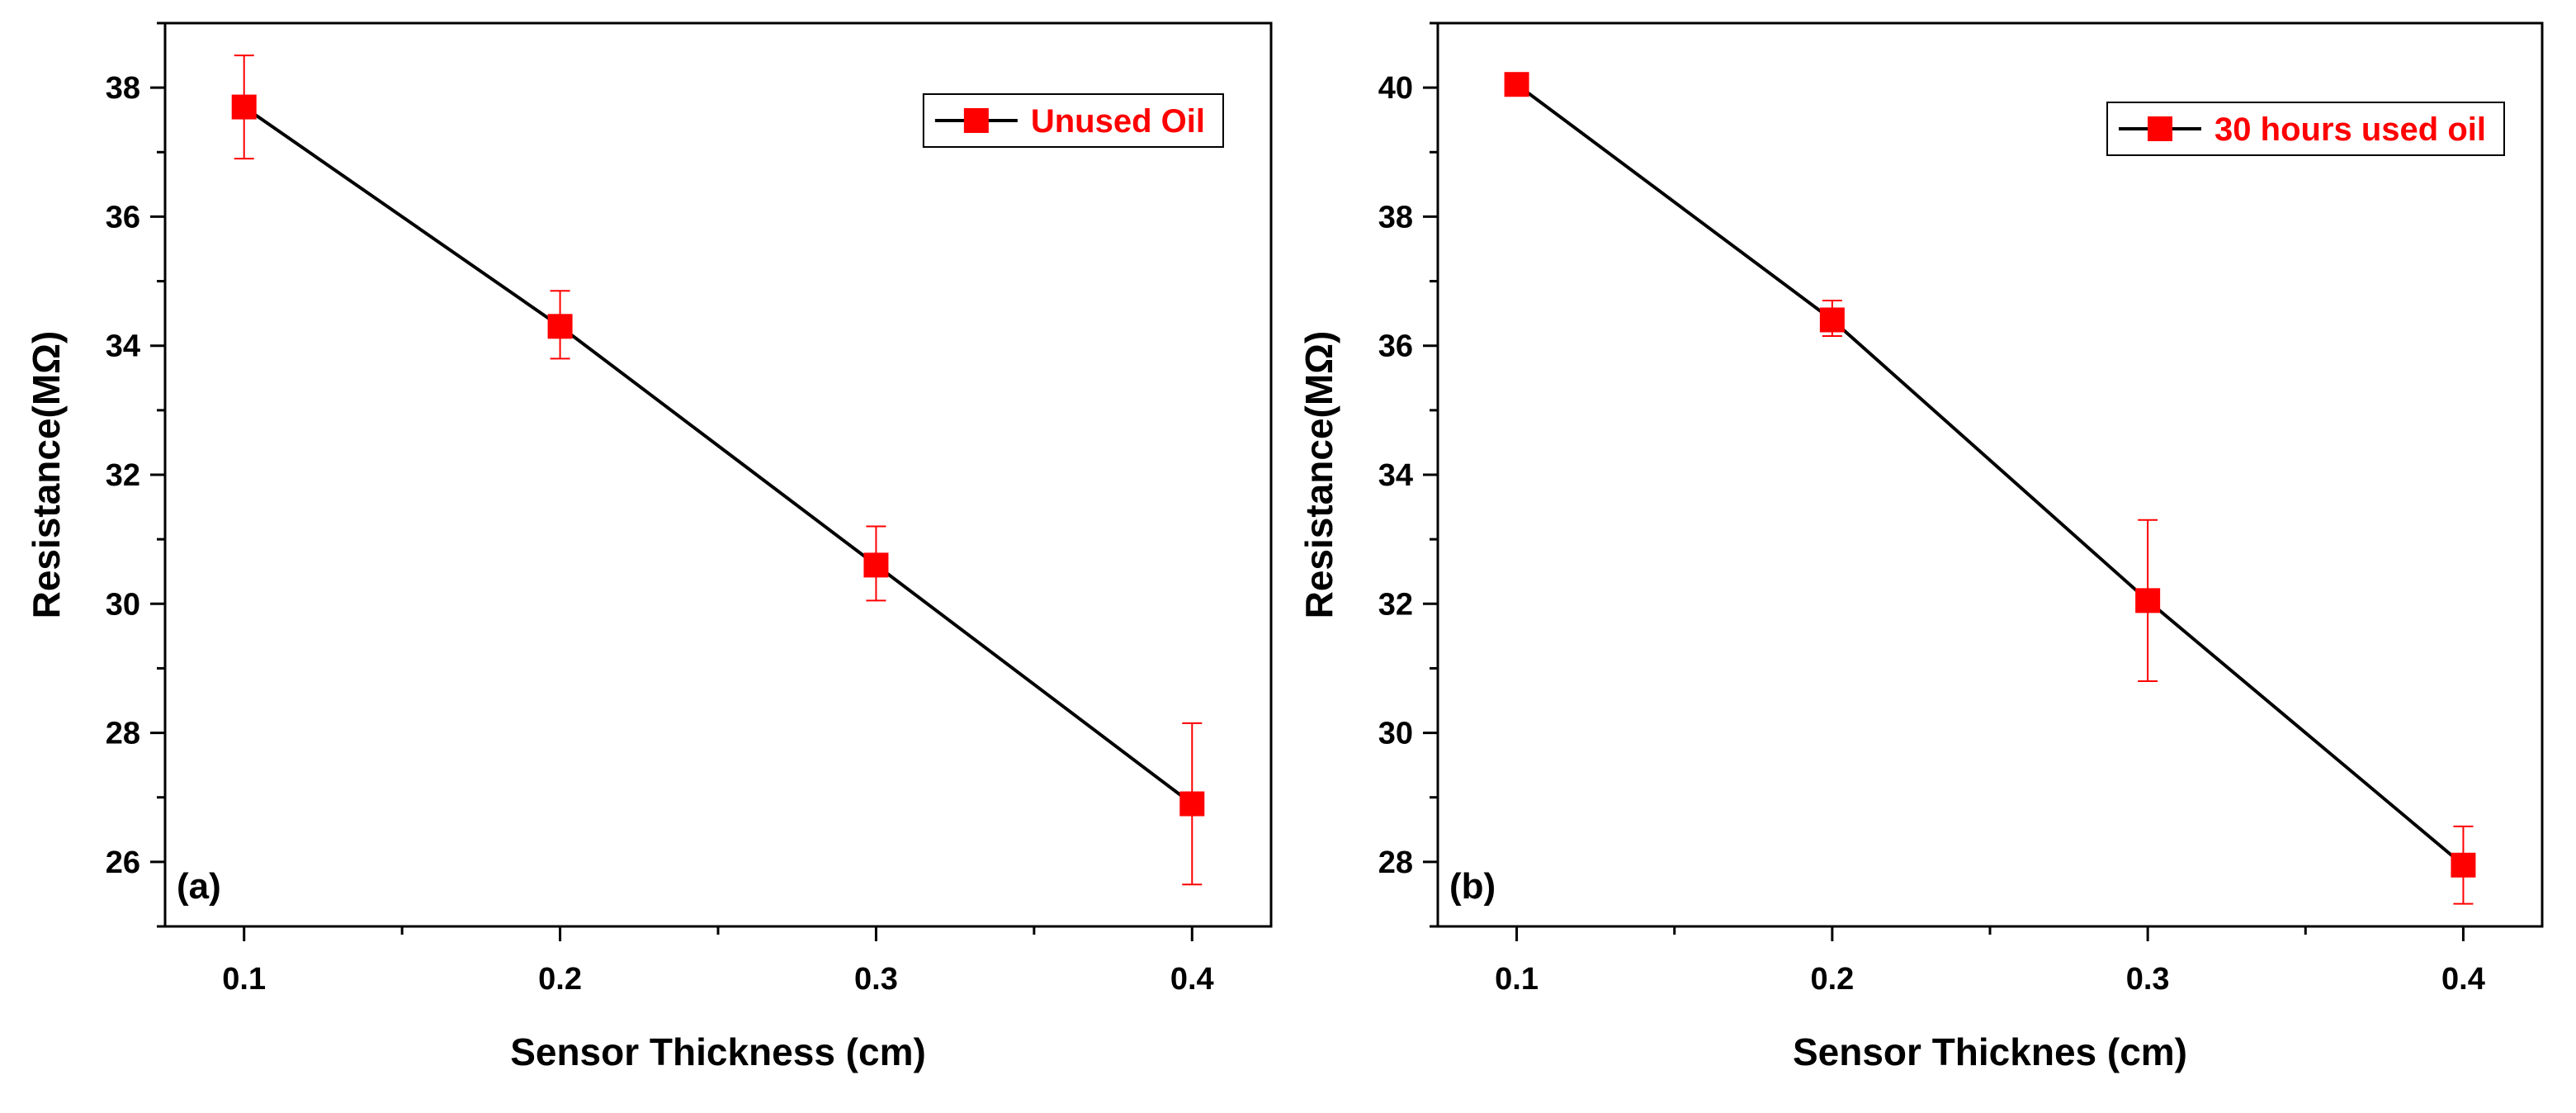  What do you see at coordinates (718, 1051) in the screenshot?
I see `x-axis-title: Sensor Thickness (cm)` at bounding box center [718, 1051].